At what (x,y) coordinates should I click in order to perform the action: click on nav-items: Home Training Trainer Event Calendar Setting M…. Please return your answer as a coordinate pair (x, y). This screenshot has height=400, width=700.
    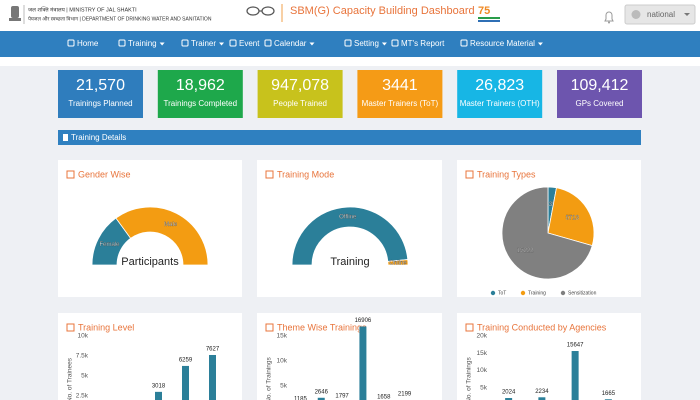
    Looking at the image, I should click on (305, 43).